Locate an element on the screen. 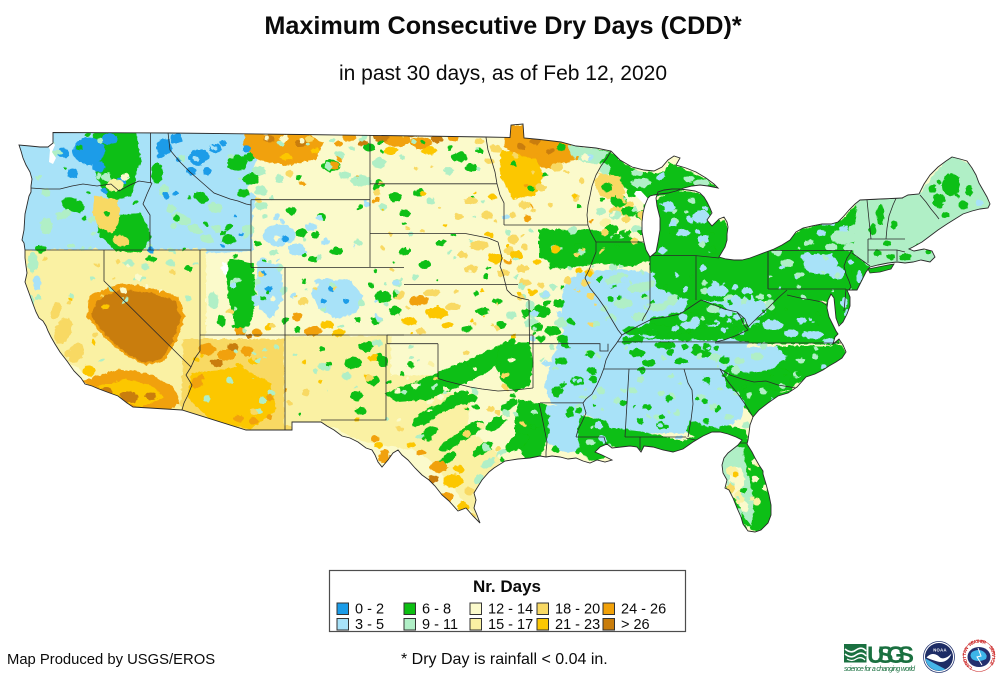  svg-text: Map Produced by USGS/EROS is located at coordinates (111, 660).